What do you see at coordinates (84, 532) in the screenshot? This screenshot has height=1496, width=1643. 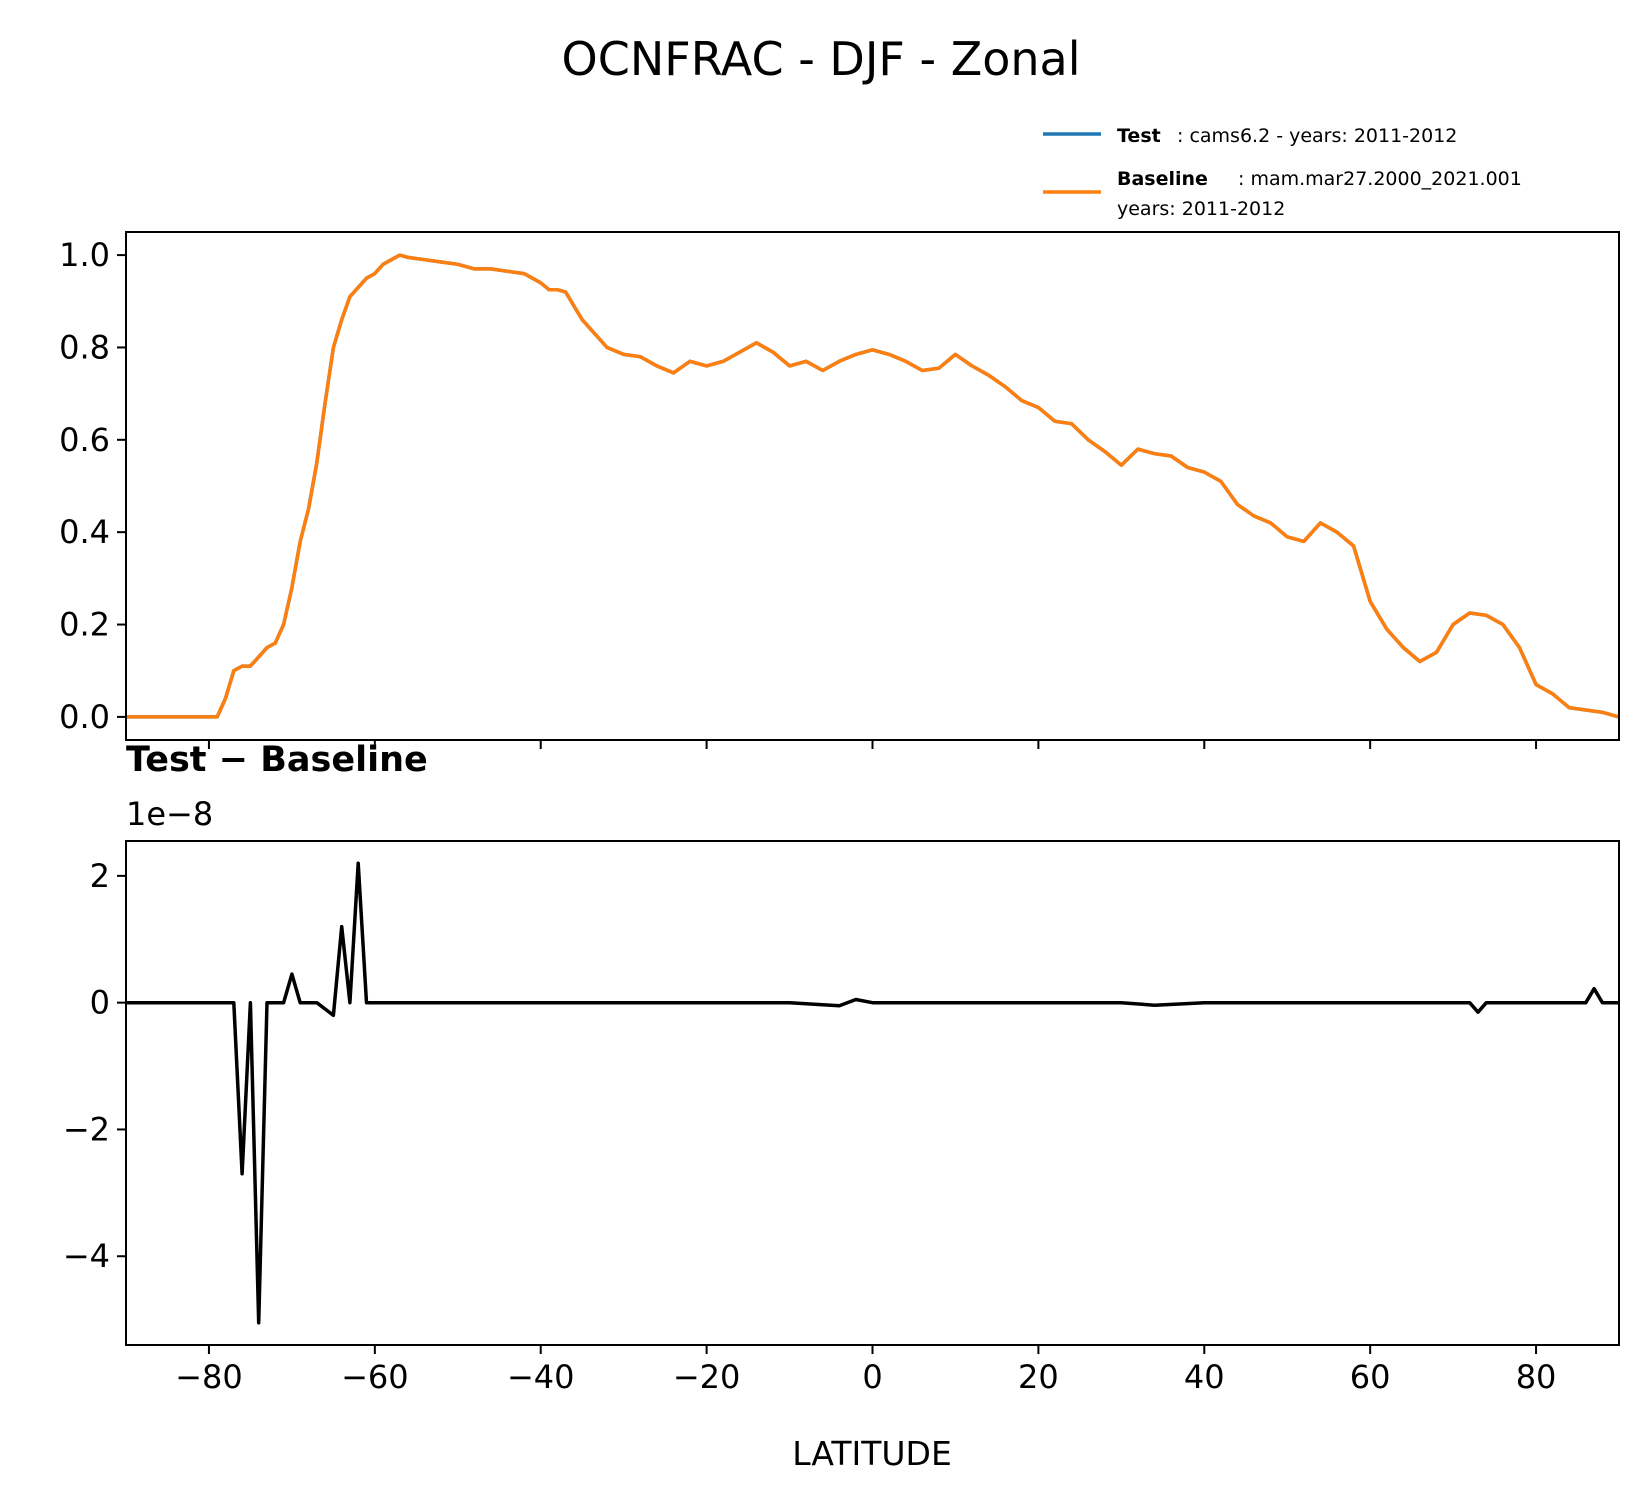 I see `top-y-tick-label: 0.4` at bounding box center [84, 532].